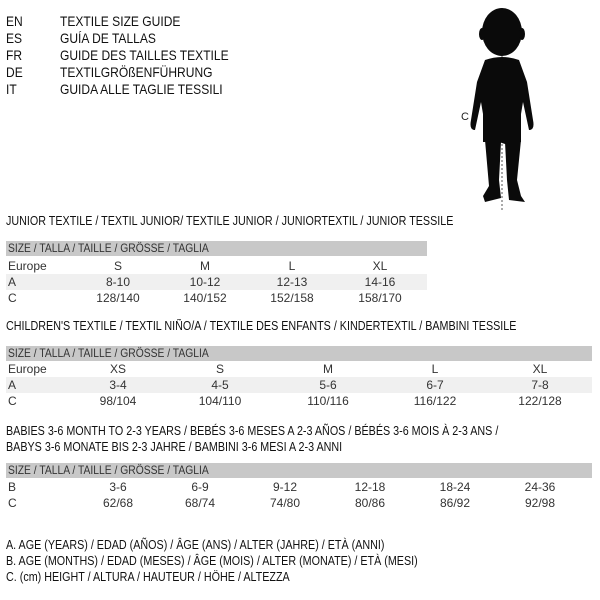  What do you see at coordinates (299, 470) in the screenshot?
I see `babies-size-header: SIZE / TALLA / TAILLE / GRÖSSE / TAGLIA` at bounding box center [299, 470].